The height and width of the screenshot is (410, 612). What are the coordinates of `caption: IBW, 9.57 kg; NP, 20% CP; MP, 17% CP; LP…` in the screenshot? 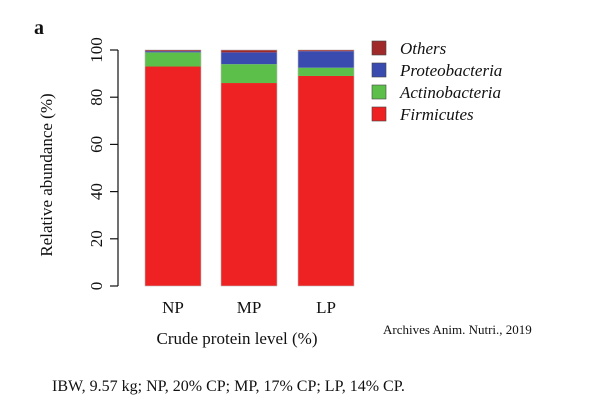 It's located at (228, 386).